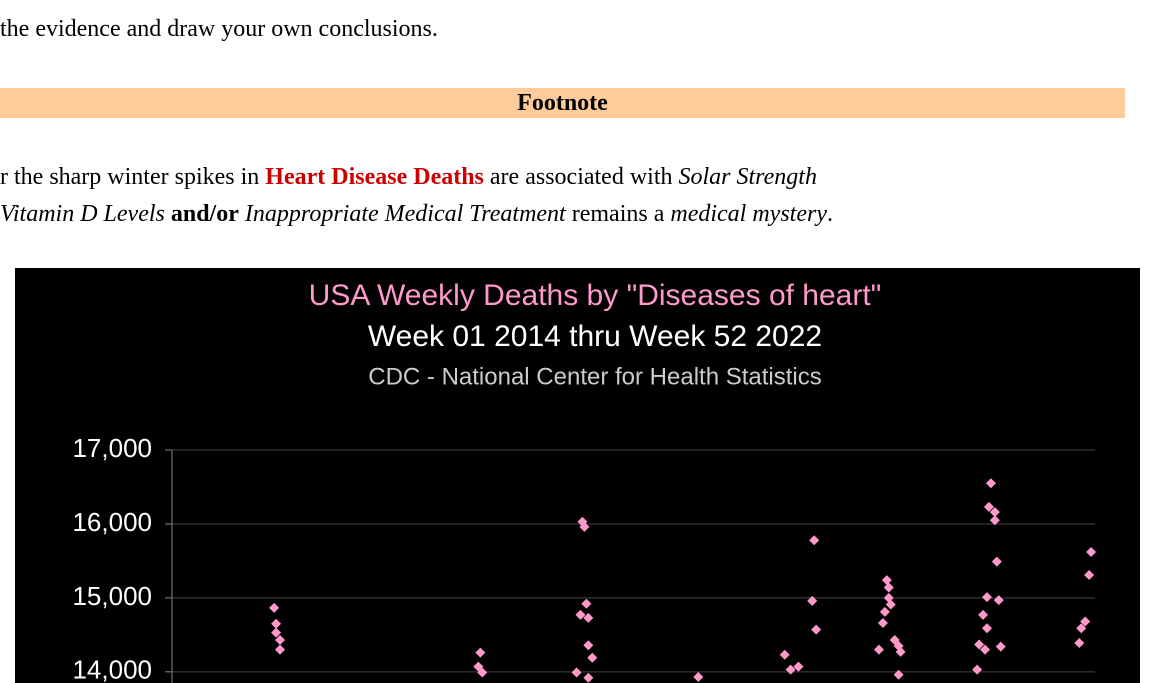 The height and width of the screenshot is (683, 1174). I want to click on text-segment: and/or, so click(204, 214).